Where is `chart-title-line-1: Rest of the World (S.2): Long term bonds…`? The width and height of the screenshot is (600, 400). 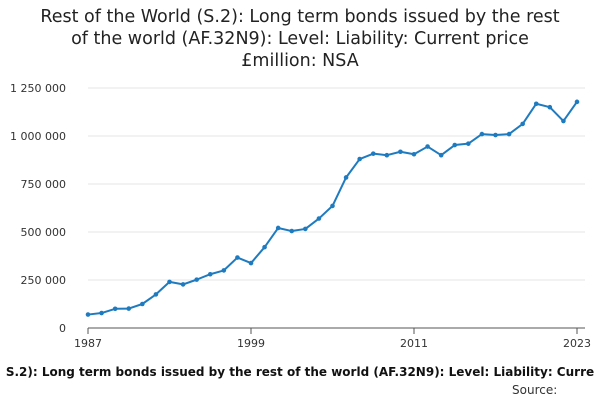
chart-title-line-1: Rest of the World (S.2): Long term bonds… is located at coordinates (300, 17).